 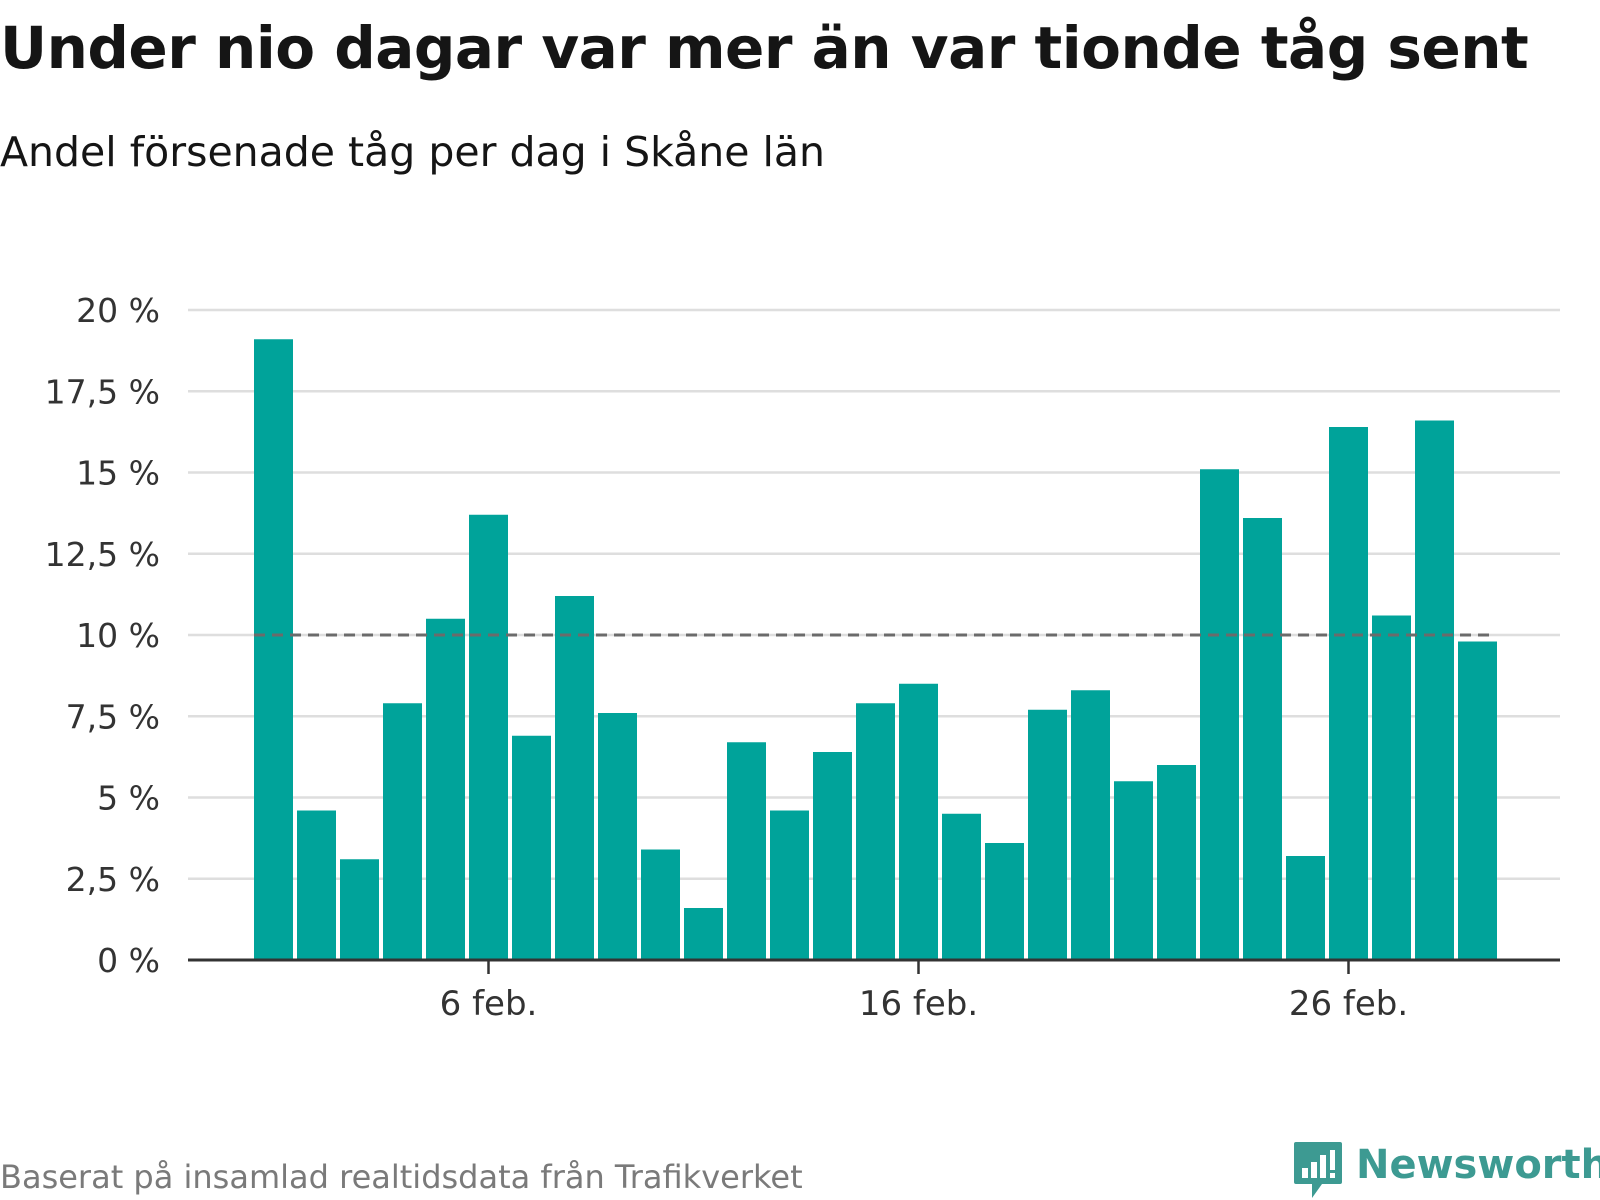 What do you see at coordinates (128, 798) in the screenshot?
I see `y-tick-label: 5 %` at bounding box center [128, 798].